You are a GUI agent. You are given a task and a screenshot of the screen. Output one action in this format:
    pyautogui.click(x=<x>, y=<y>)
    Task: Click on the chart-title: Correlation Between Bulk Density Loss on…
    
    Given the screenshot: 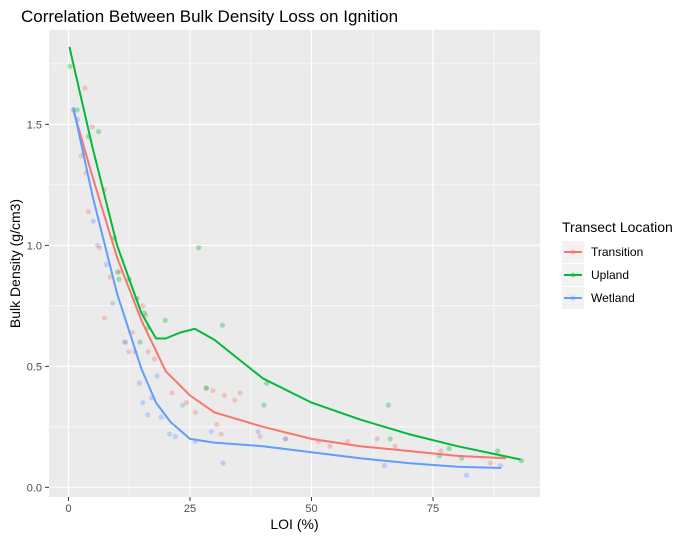 What is the action you would take?
    pyautogui.click(x=209, y=16)
    